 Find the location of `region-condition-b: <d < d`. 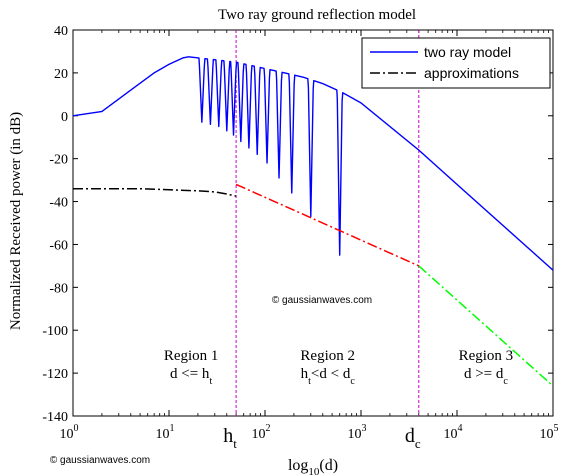

region-condition-b: <d < d is located at coordinates (331, 374).